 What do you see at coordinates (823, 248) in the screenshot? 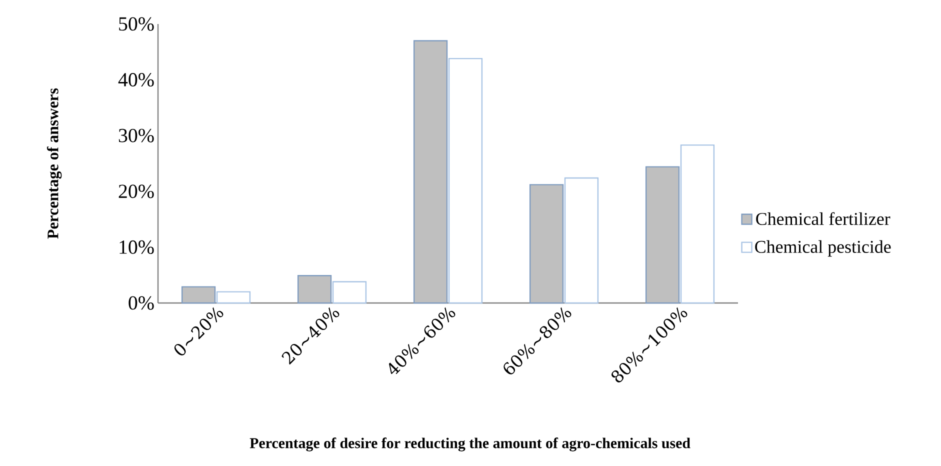
I see `legend-label: Chemical pesticide` at bounding box center [823, 248].